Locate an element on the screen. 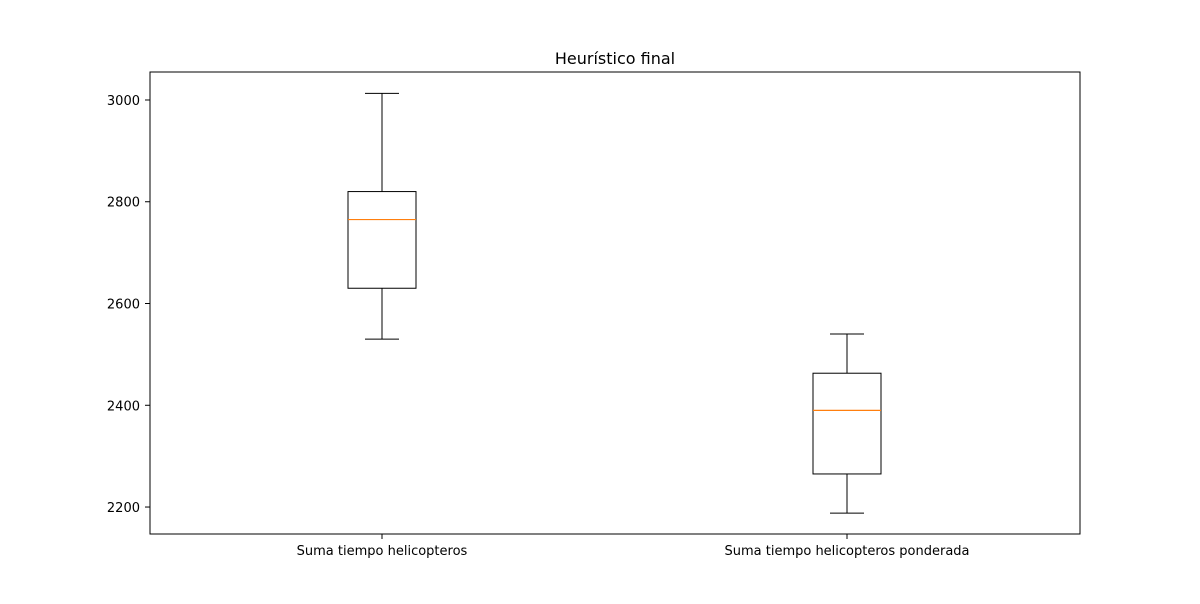  y-tick-label: 2200 is located at coordinates (123, 508).